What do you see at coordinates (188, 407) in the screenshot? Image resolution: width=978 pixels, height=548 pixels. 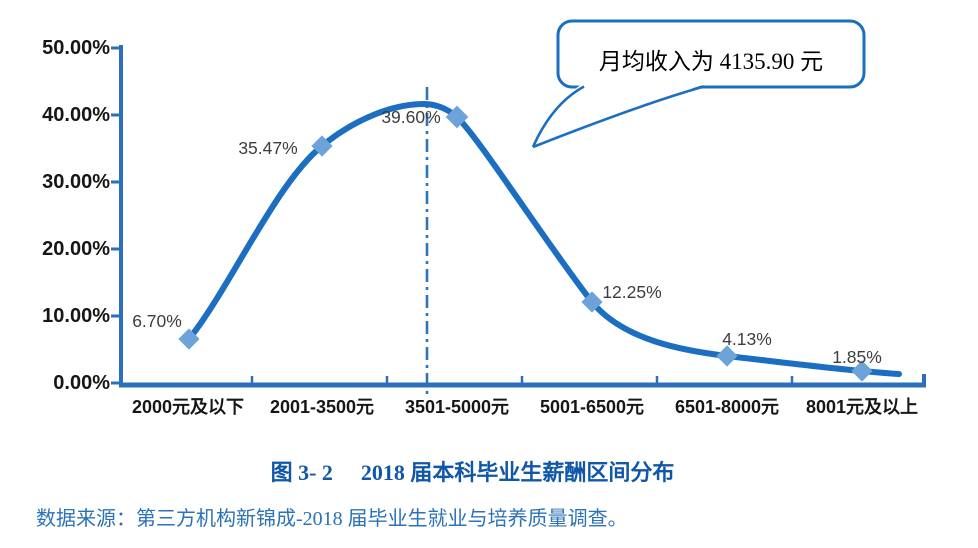 I see `x-category-label: 2000元及以下` at bounding box center [188, 407].